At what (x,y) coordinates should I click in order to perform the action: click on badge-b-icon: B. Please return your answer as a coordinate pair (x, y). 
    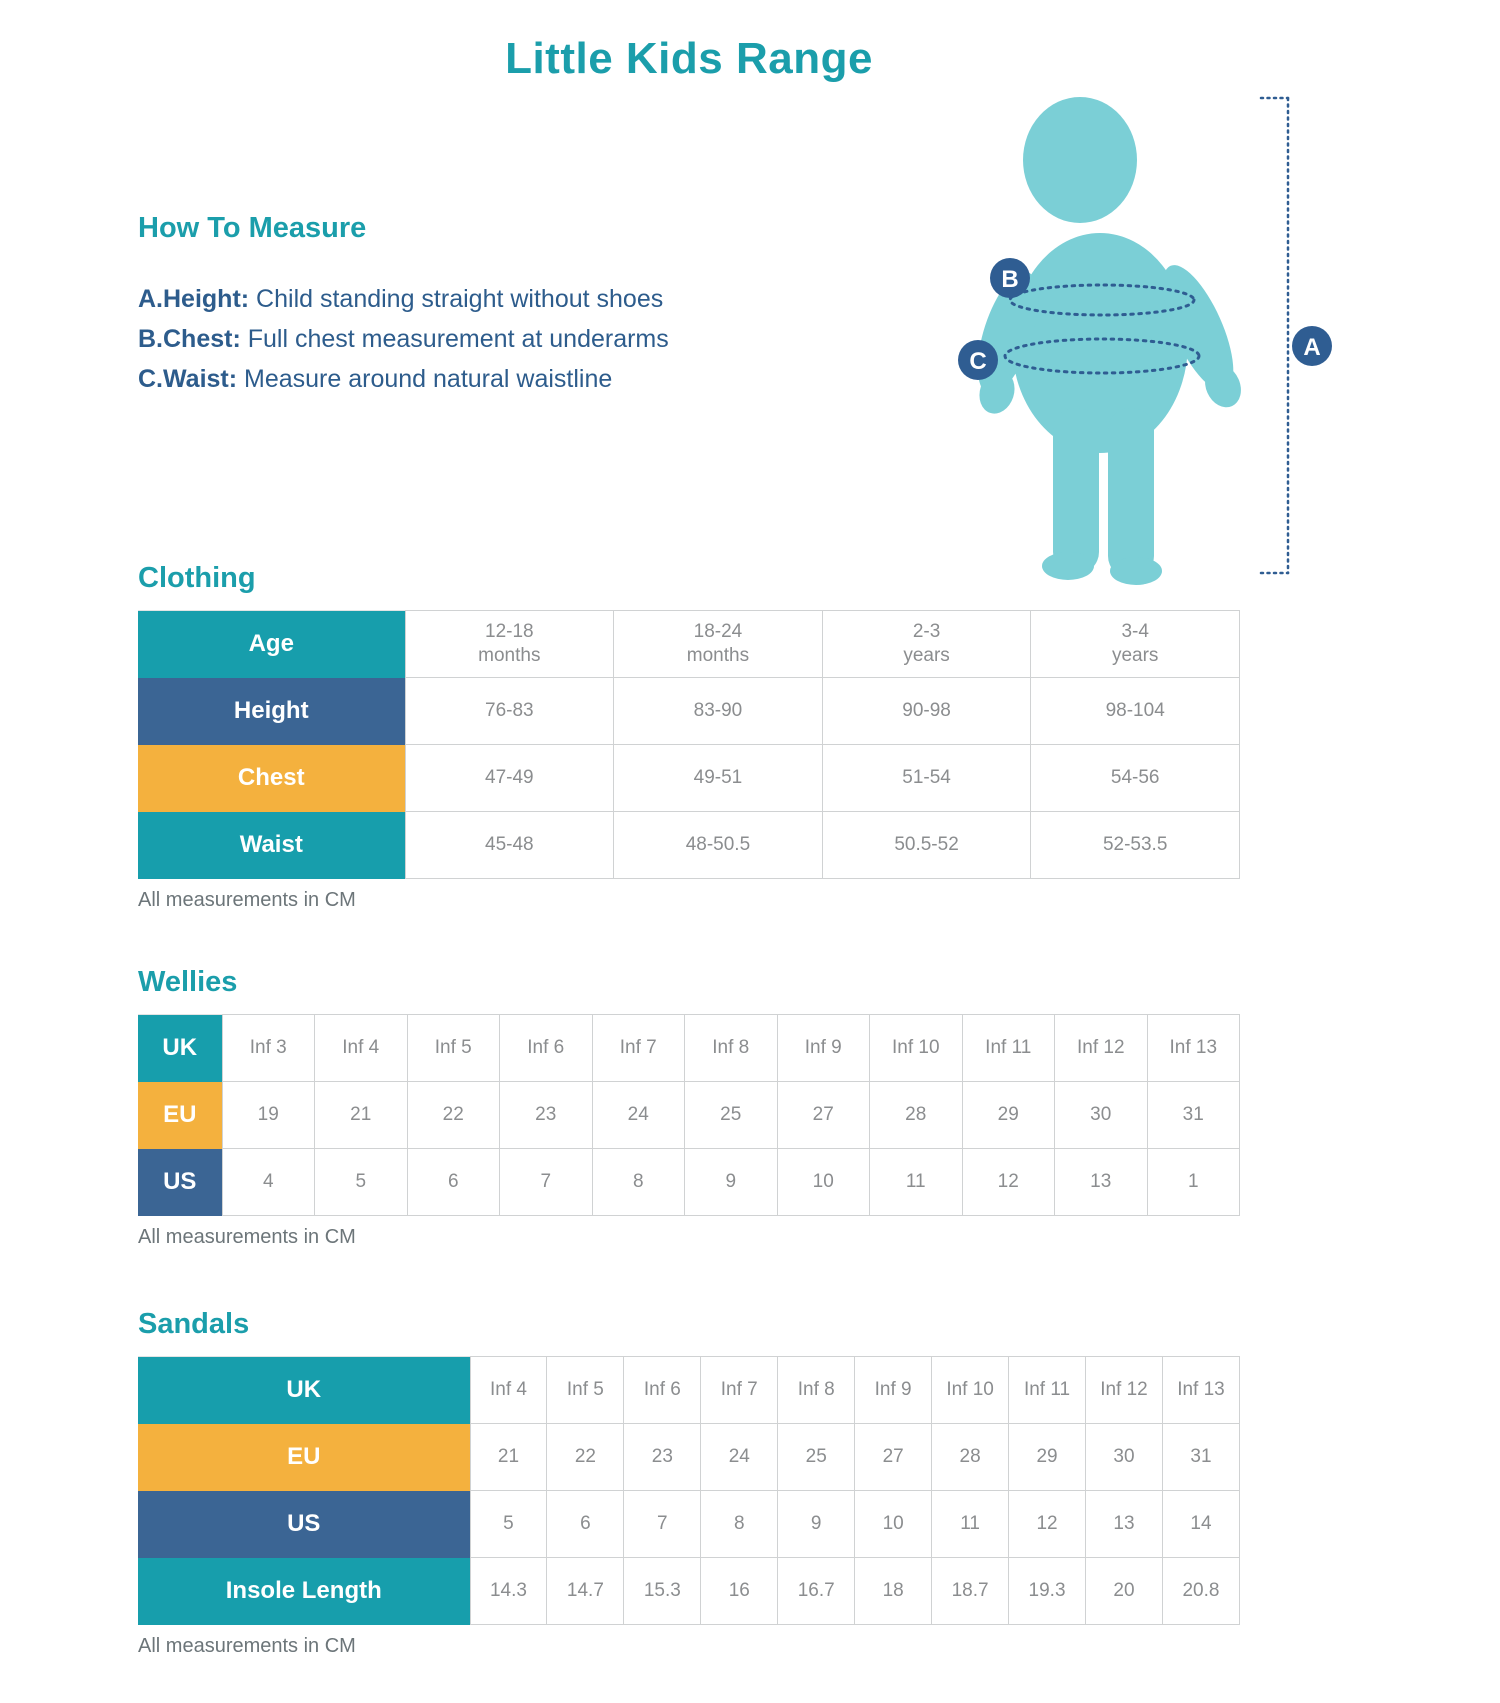
    Looking at the image, I should click on (1010, 278).